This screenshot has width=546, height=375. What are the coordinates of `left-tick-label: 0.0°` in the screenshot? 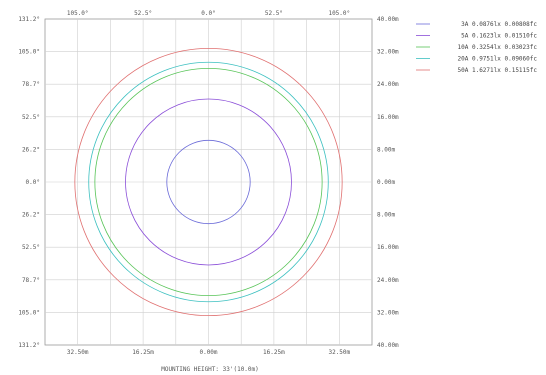 It's located at (33, 182).